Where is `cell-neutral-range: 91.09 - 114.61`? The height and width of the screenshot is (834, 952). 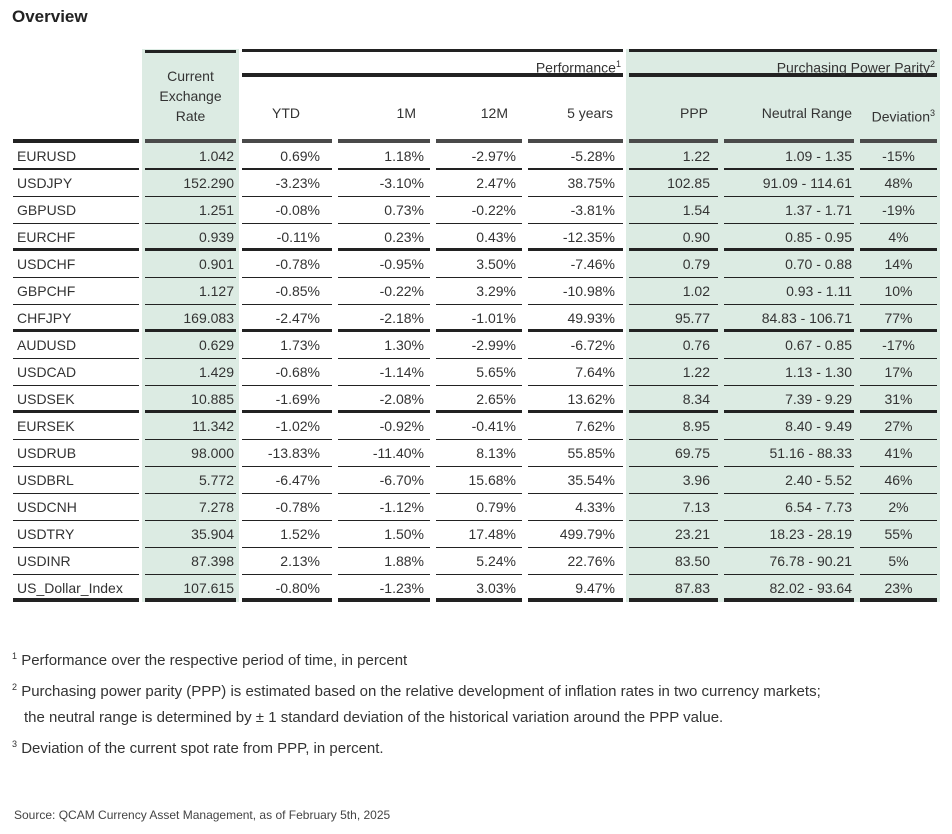 cell-neutral-range: 91.09 - 114.61 is located at coordinates (789, 183).